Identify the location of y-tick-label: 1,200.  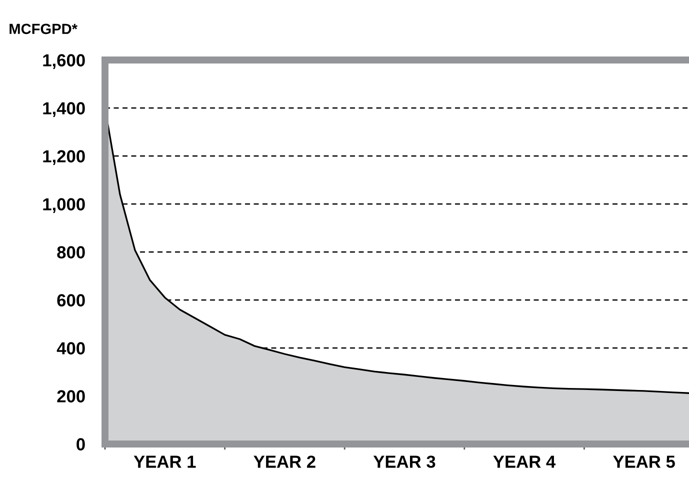
(64, 157).